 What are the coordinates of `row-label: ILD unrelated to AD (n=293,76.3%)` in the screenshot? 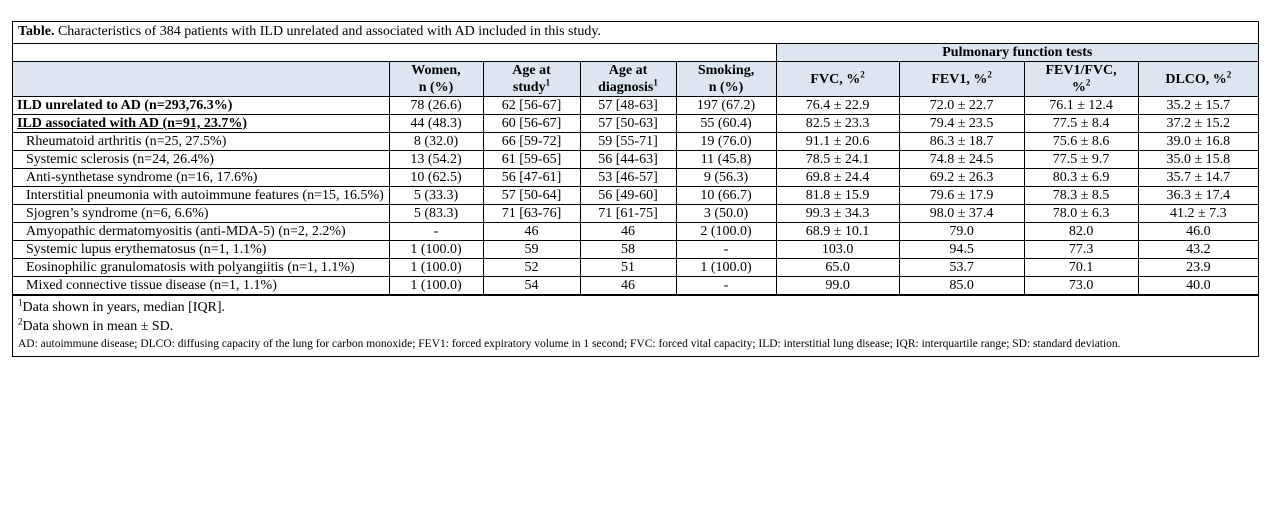 It's located at (201, 105).